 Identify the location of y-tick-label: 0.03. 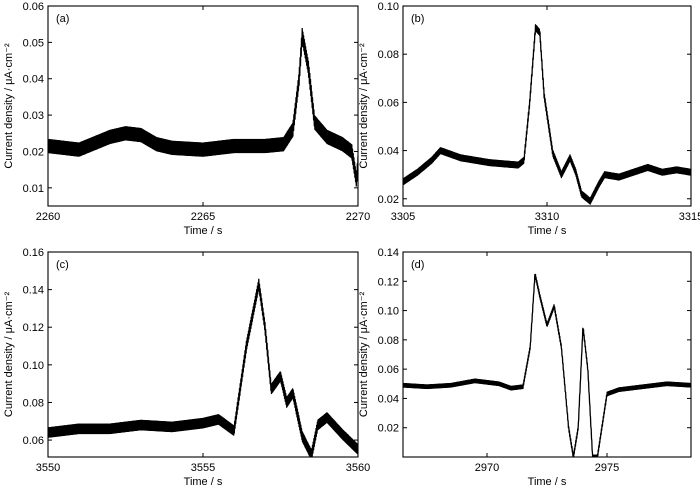
(33, 116).